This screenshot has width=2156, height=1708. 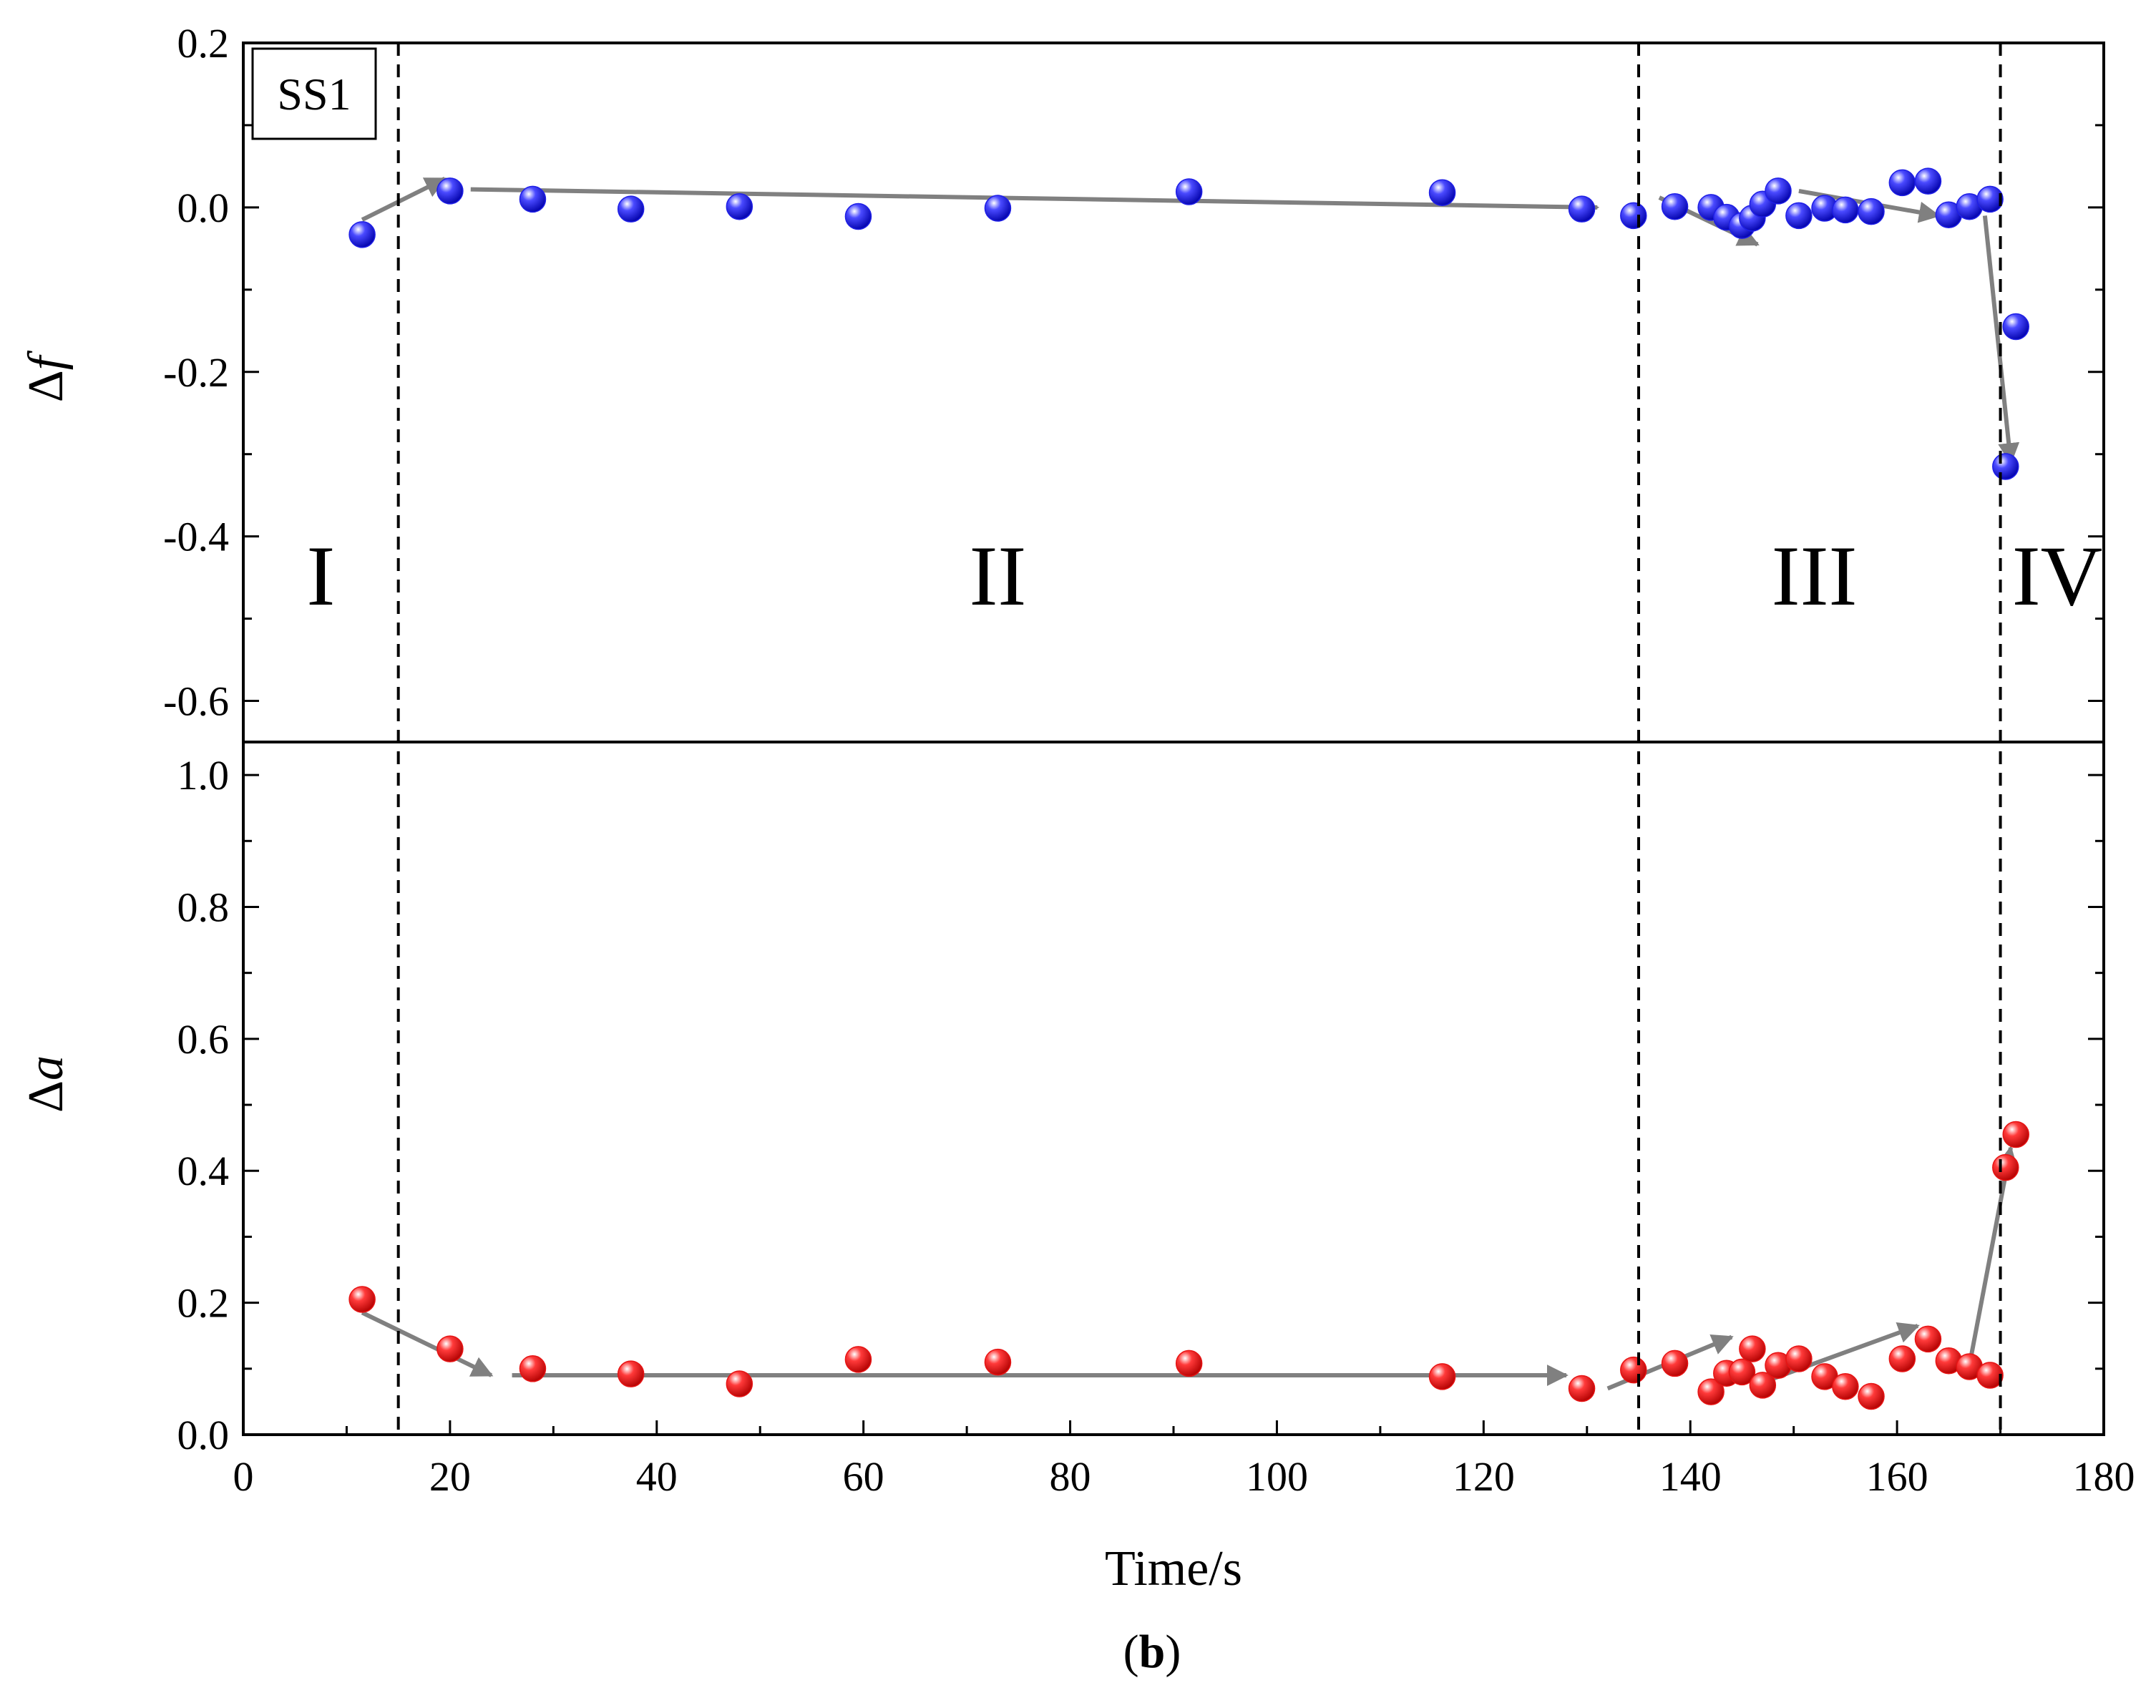 I want to click on stage-labels: I II III IV, so click(x=1204, y=575).